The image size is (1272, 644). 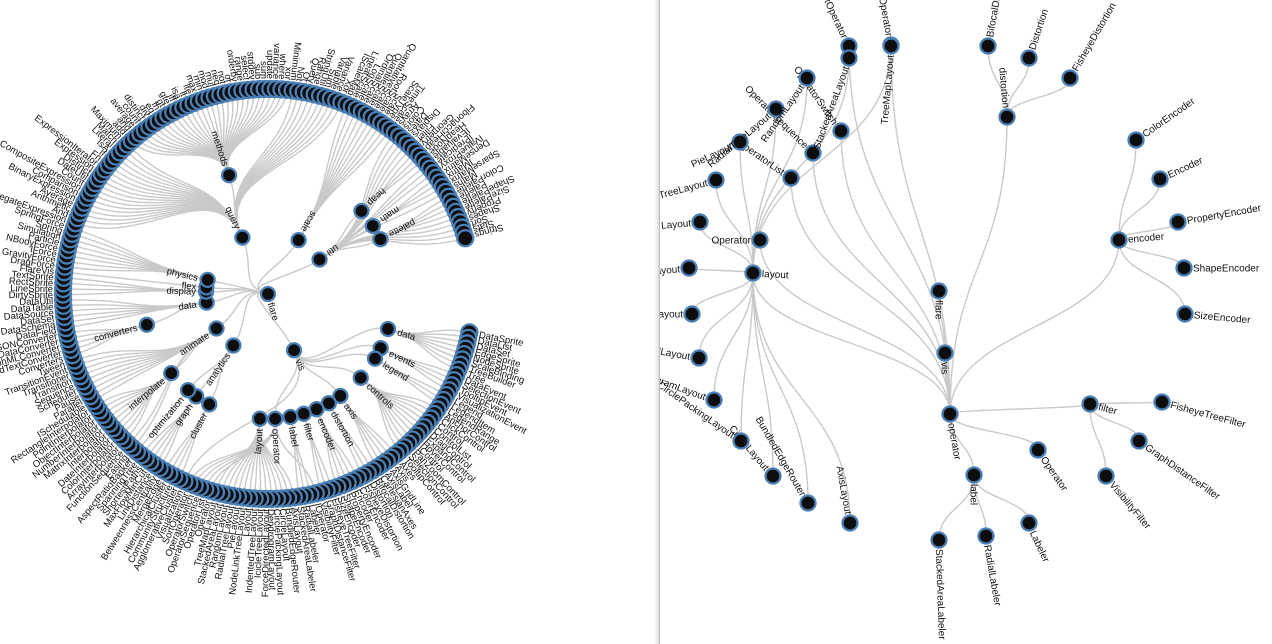 What do you see at coordinates (939, 540) in the screenshot?
I see `zoom-node-dot-stacked-area-labeler` at bounding box center [939, 540].